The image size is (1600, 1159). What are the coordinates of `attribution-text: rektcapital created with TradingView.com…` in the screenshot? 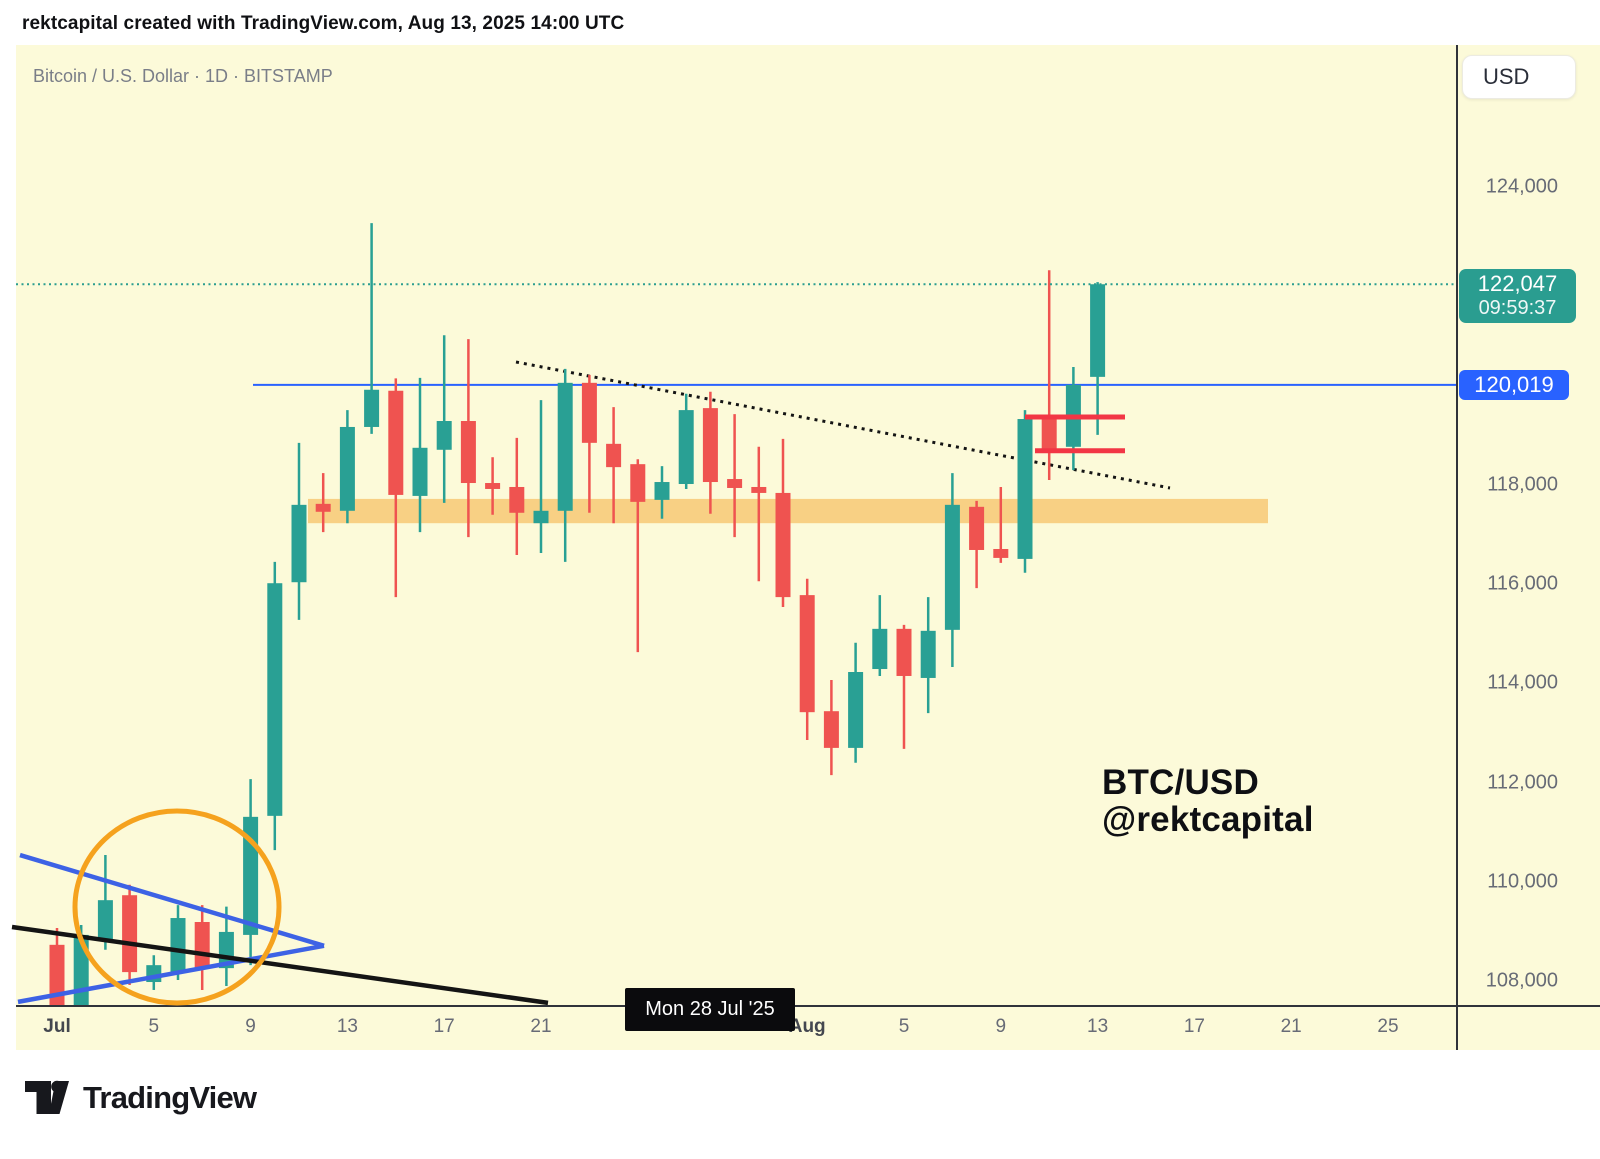 It's located at (323, 23).